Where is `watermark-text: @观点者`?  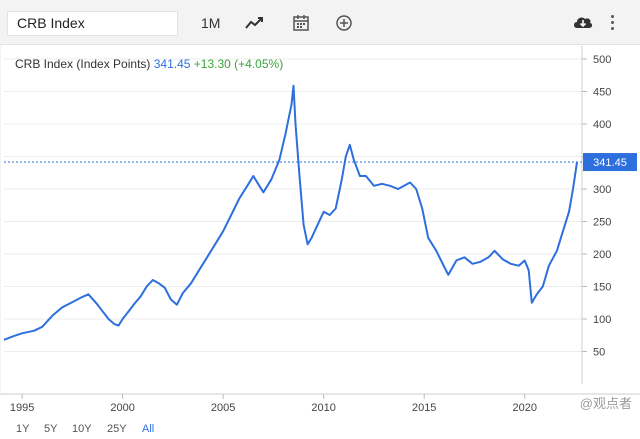
watermark-text: @观点者 is located at coordinates (606, 403).